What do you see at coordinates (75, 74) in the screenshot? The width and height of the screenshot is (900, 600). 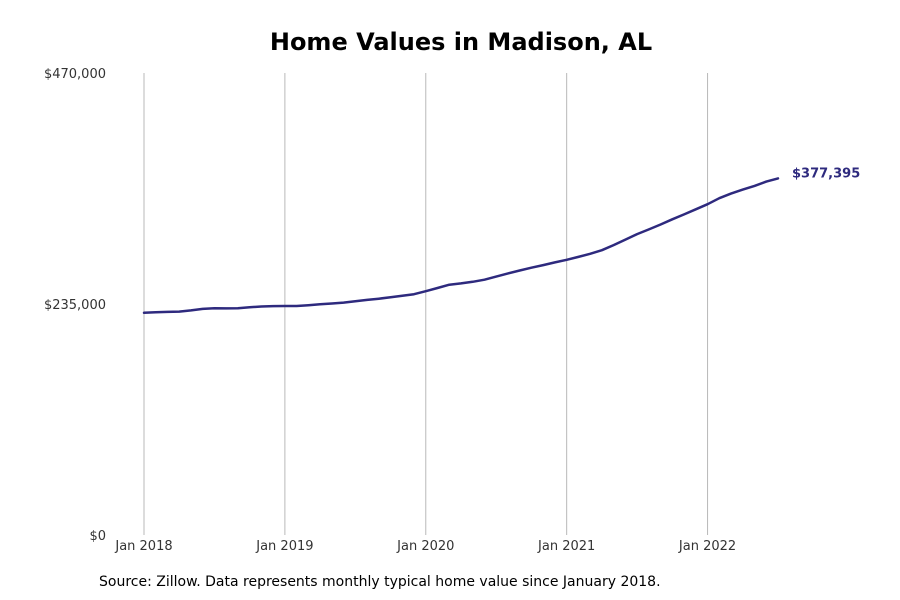 I see `y-tick-label: $470,000` at bounding box center [75, 74].